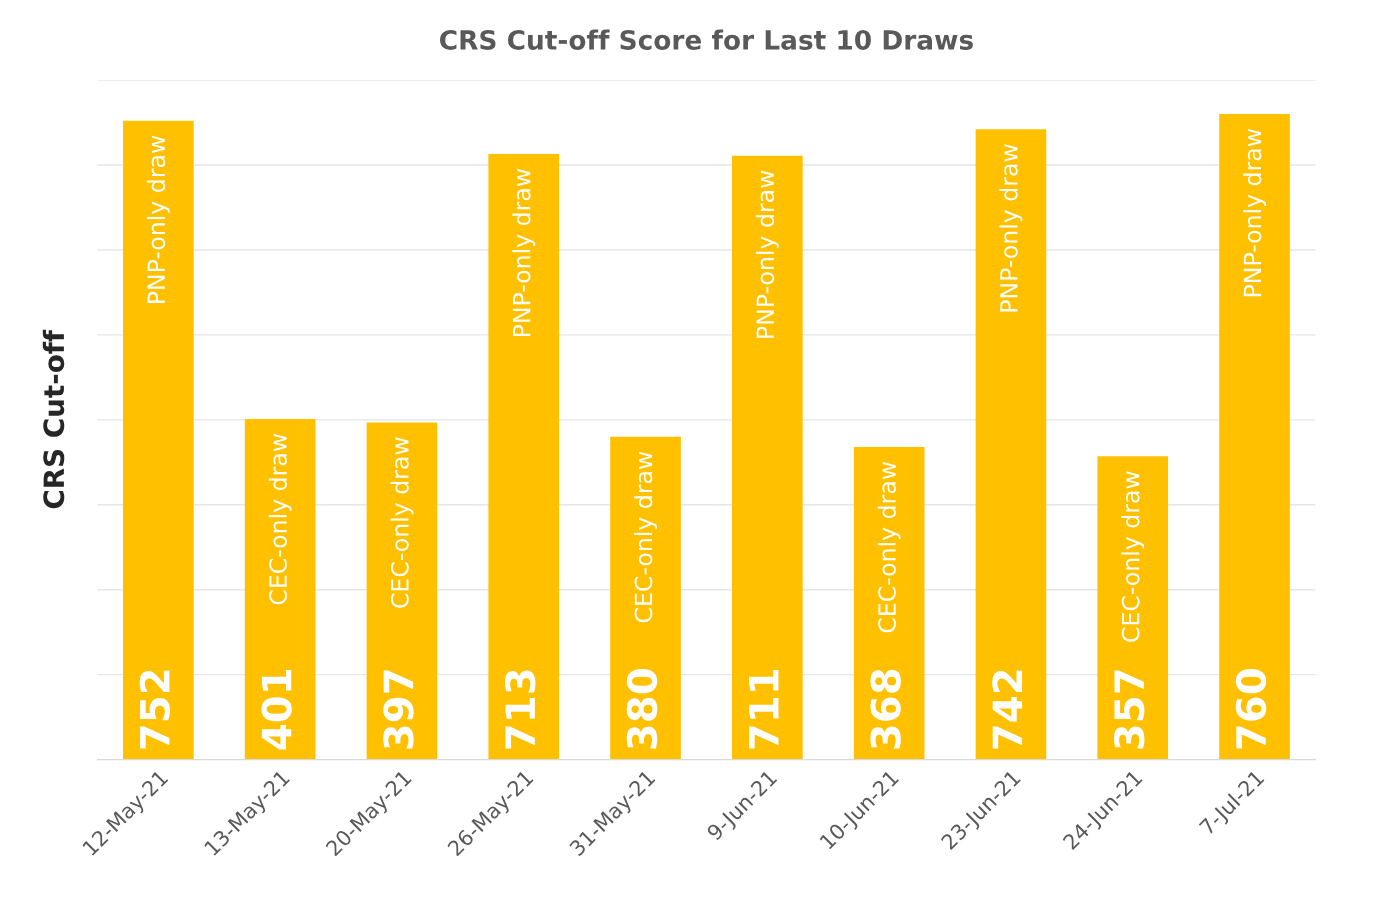  I want to click on data-label: 713, so click(520, 709).